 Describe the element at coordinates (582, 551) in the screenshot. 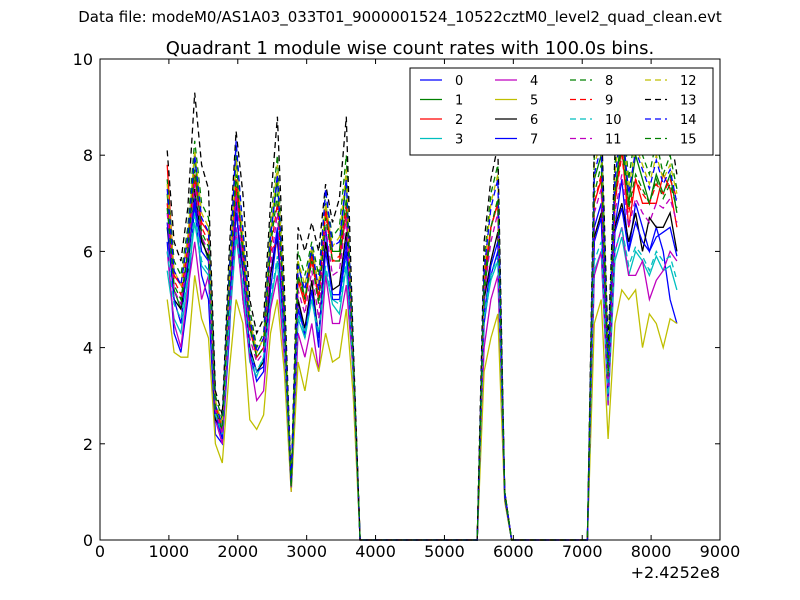

I see `x-tick-label: 7000` at that location.